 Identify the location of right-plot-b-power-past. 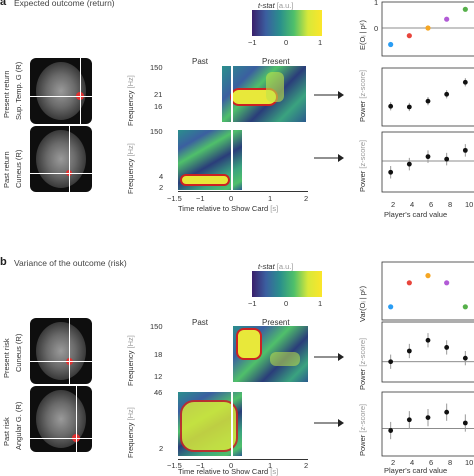
(427, 424).